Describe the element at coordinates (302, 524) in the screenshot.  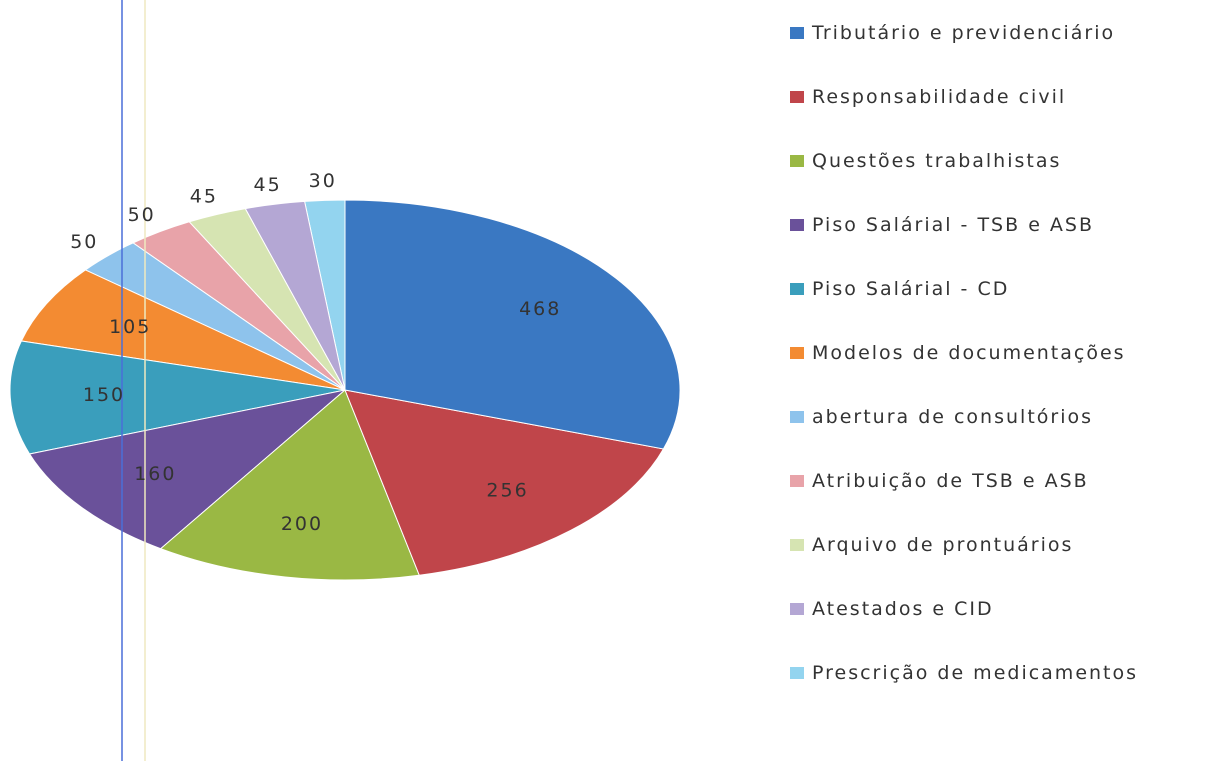
I see `data-label: 200` at that location.